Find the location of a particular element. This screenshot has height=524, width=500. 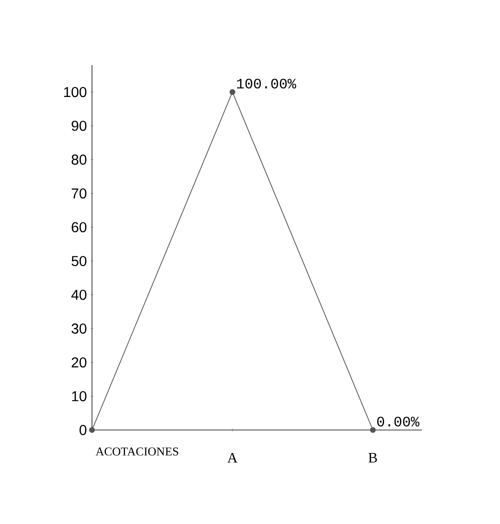

y-tick-label: 80 is located at coordinates (79, 159).